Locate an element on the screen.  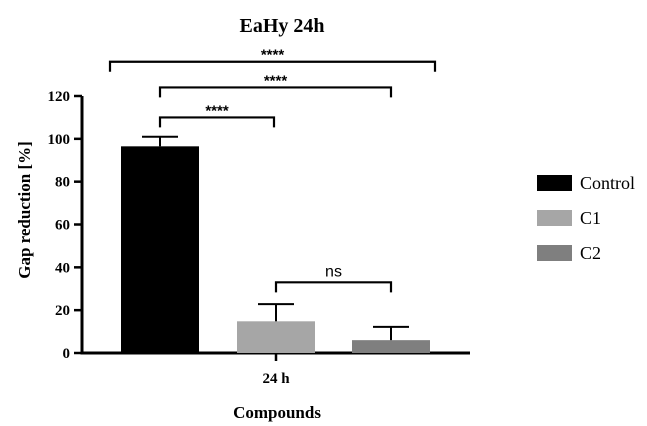
bar-c1 is located at coordinates (276, 337).